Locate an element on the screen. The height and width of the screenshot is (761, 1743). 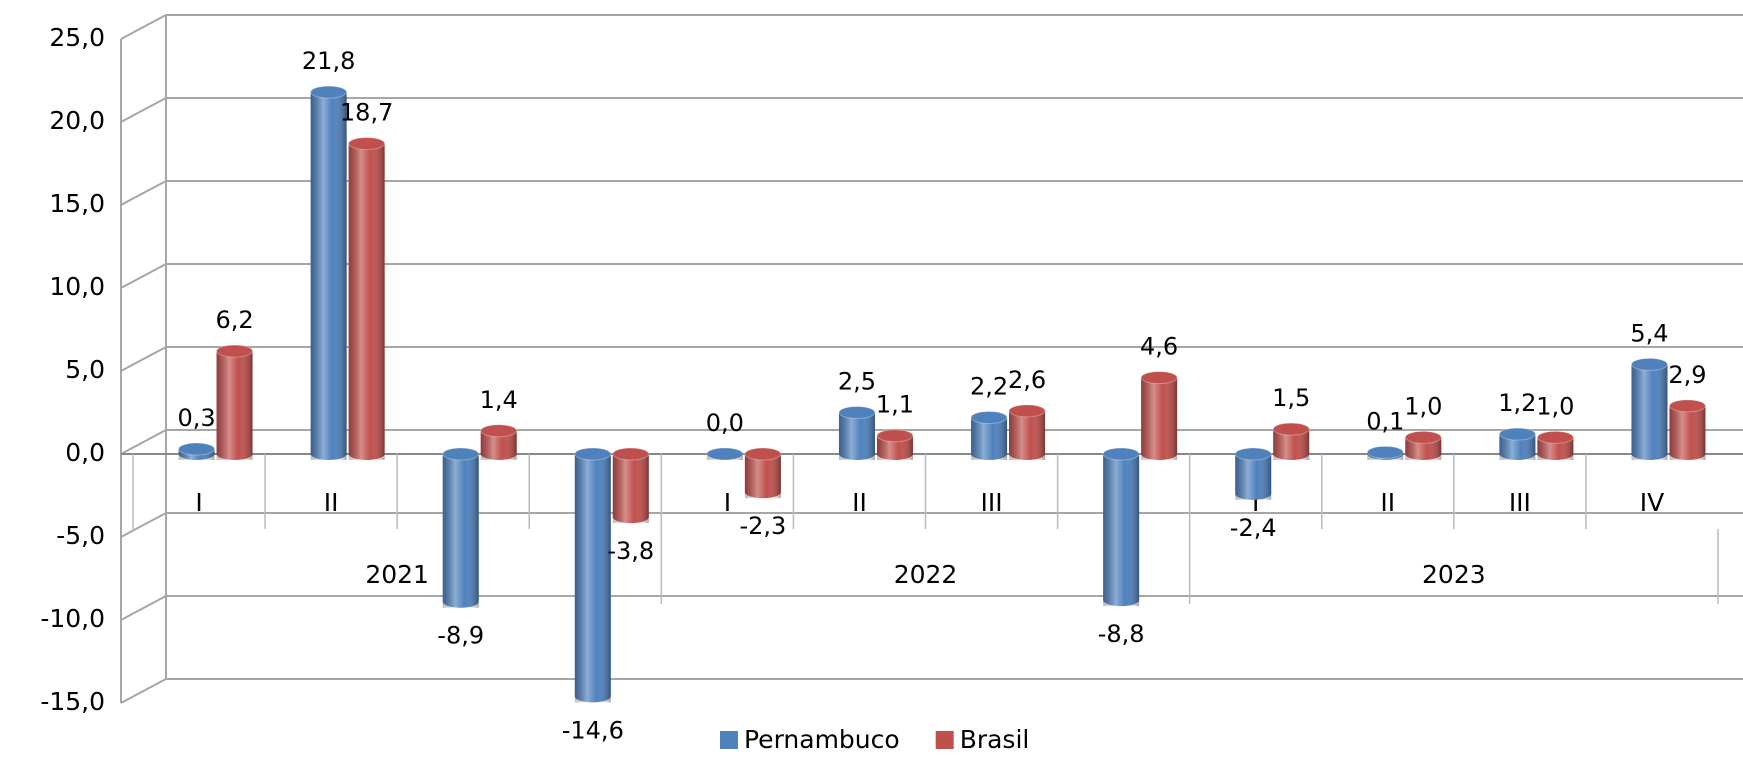
data-label: 21,8 is located at coordinates (328, 61).